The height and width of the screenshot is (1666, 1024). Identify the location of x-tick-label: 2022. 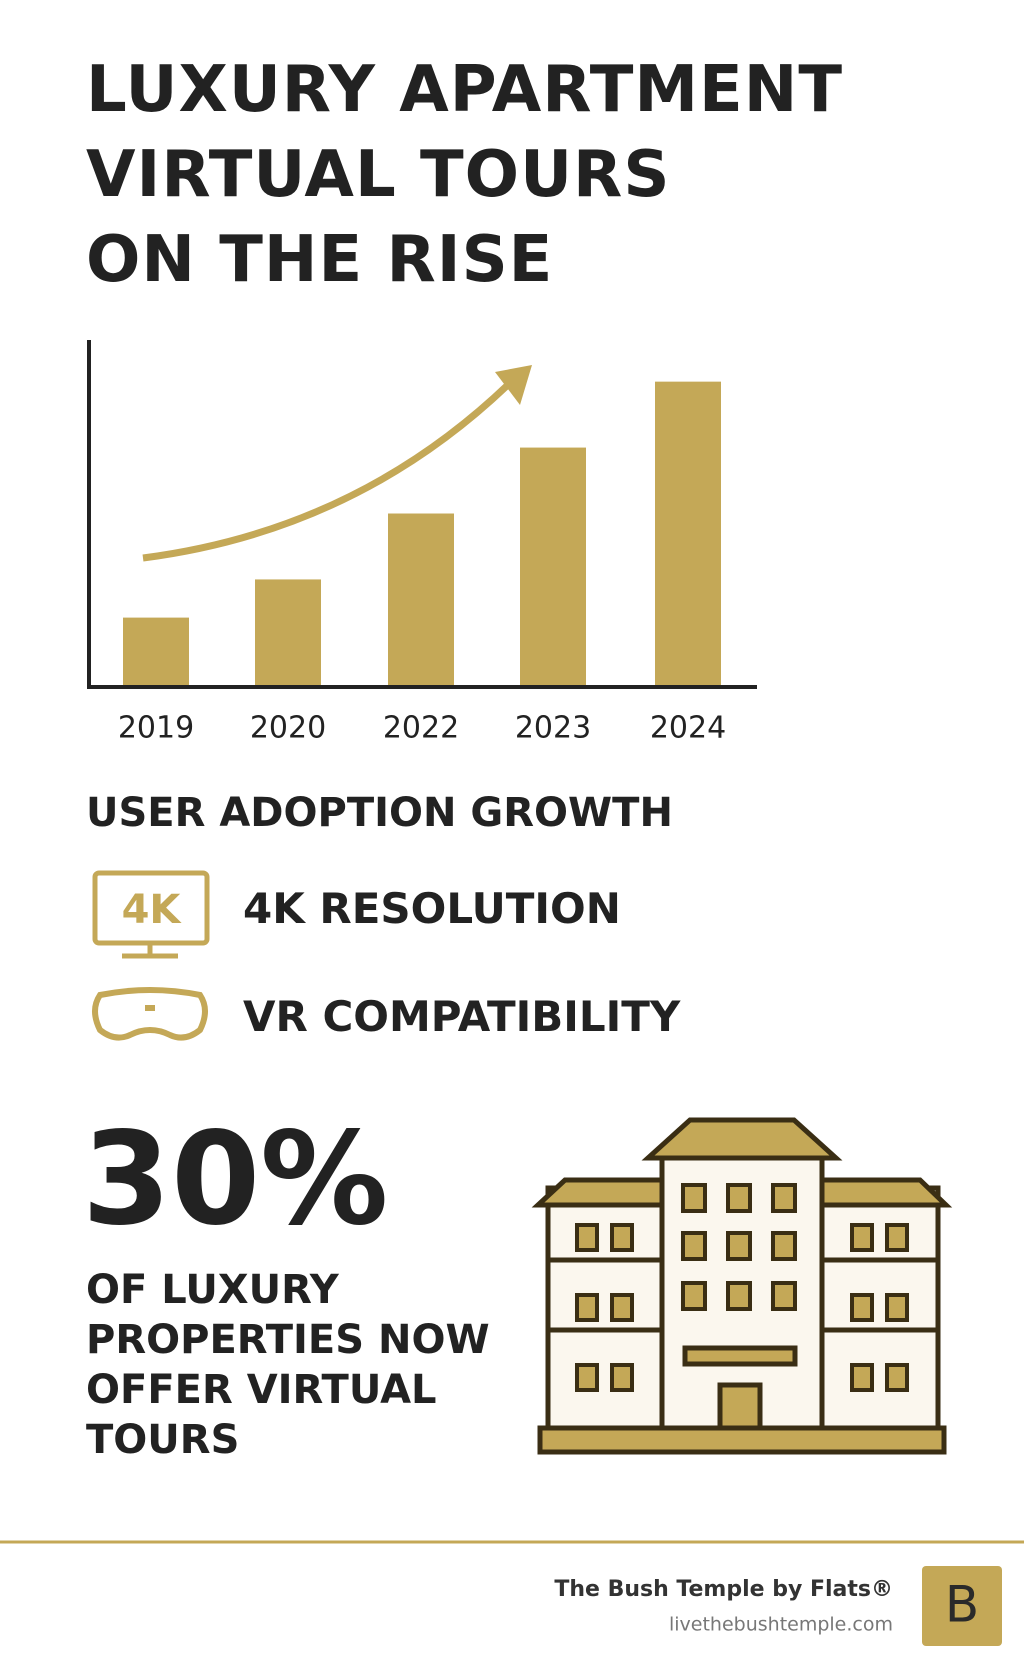
(421, 728).